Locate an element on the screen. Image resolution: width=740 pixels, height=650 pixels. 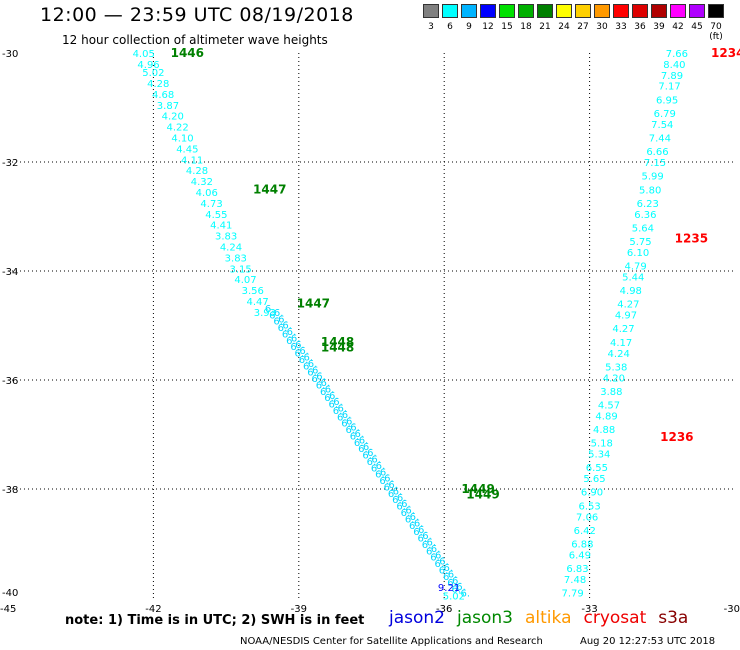
swh-value-label: 4.06 is located at coordinates (207, 193).